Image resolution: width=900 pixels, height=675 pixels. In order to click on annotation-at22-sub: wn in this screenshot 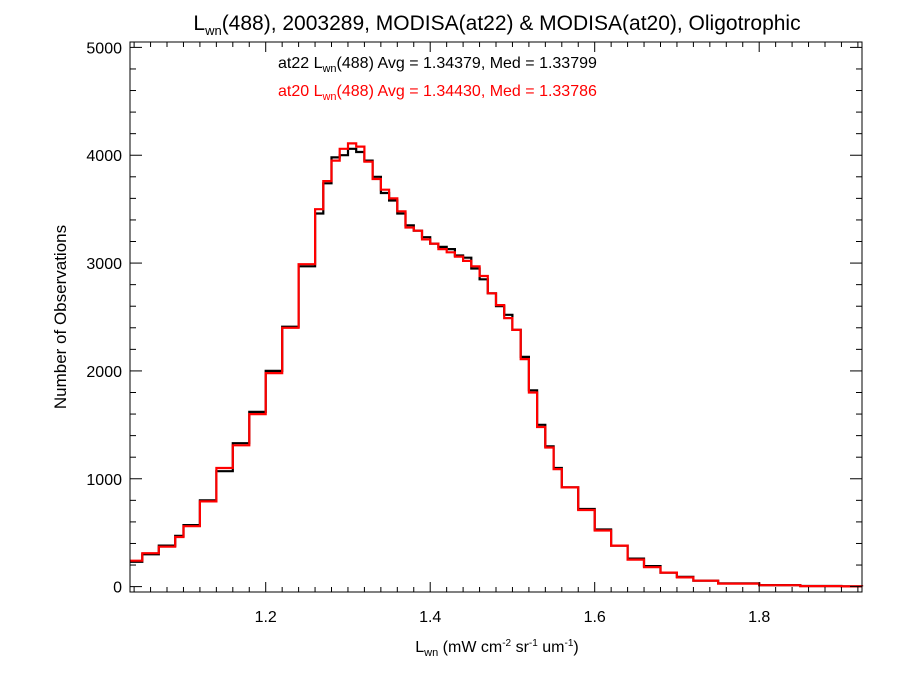, I will do `click(328, 69)`.